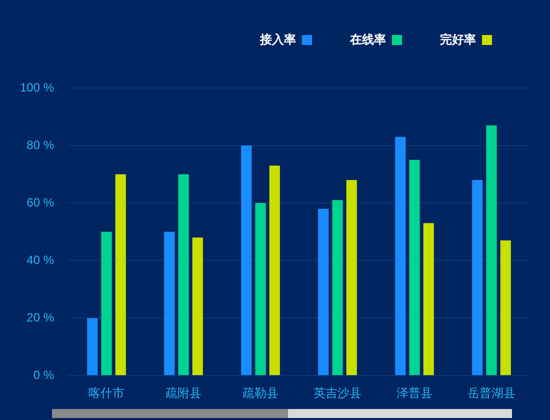 This screenshot has width=550, height=420. Describe the element at coordinates (184, 393) in the screenshot. I see `x-tick-label: 疏附县` at that location.